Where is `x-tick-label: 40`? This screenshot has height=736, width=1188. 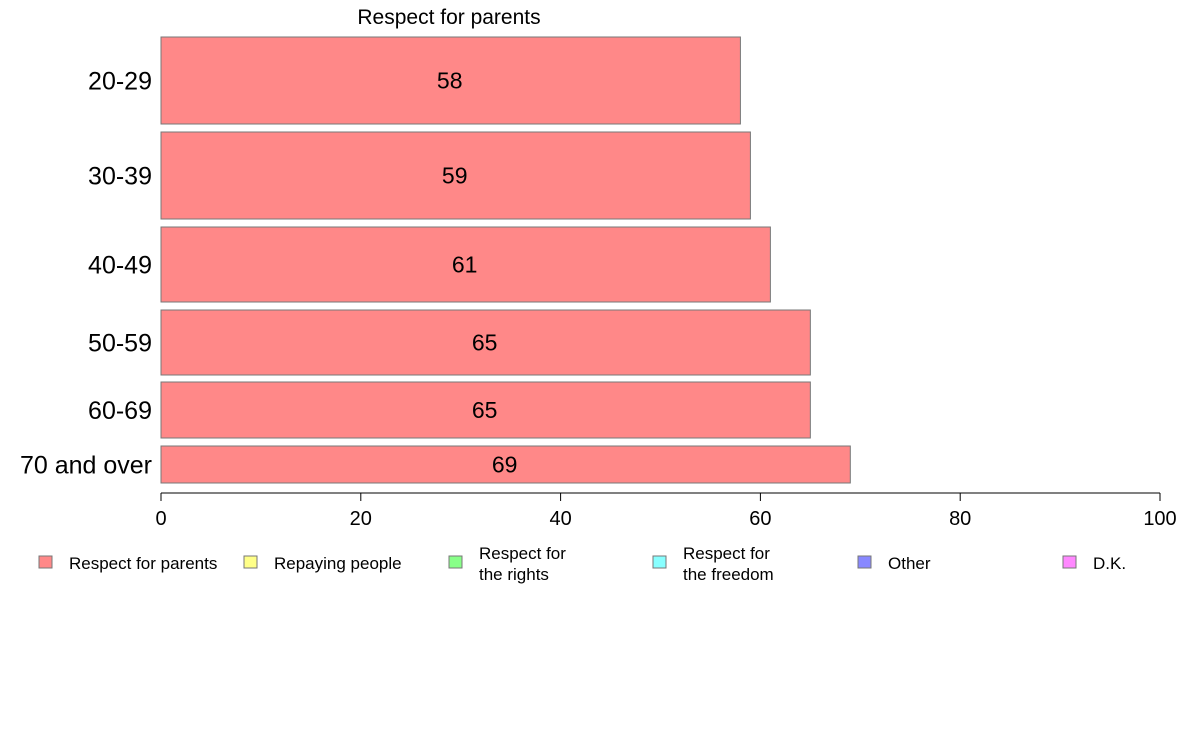
x-tick-label: 40 is located at coordinates (560, 519).